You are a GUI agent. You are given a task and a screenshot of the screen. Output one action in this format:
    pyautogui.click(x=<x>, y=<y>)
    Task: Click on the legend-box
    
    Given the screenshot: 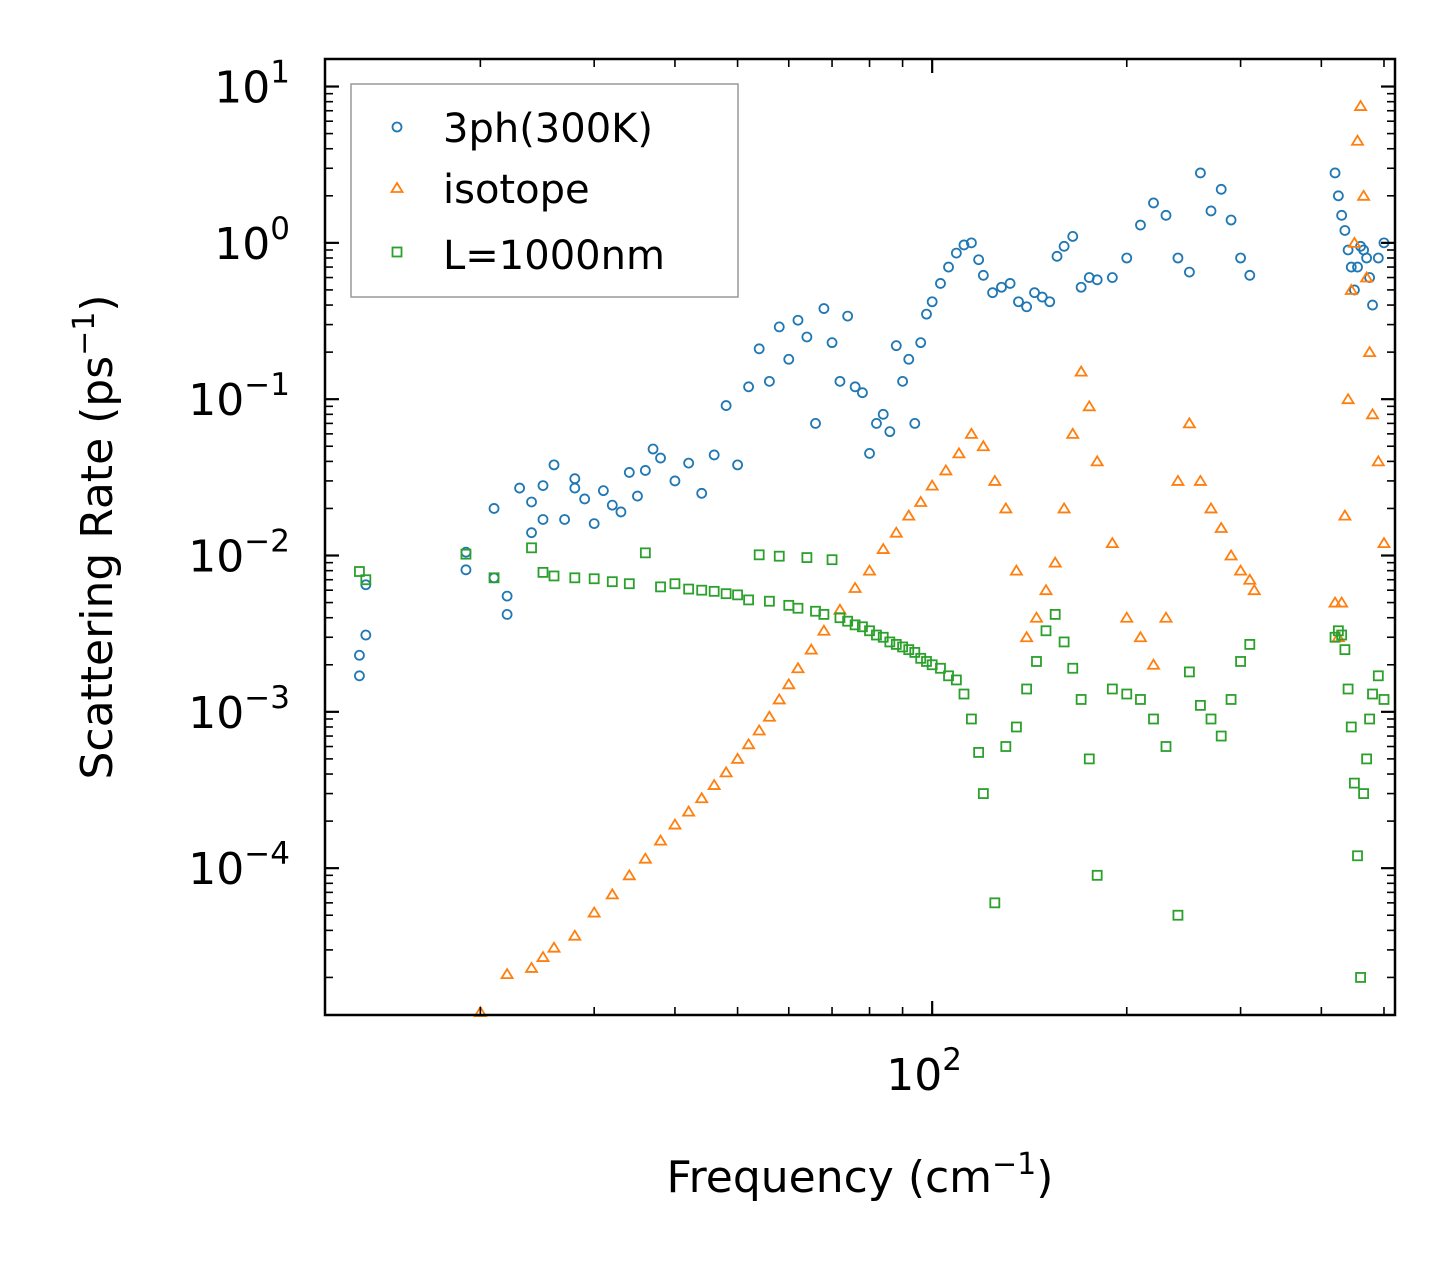 What is the action you would take?
    pyautogui.click(x=544, y=190)
    